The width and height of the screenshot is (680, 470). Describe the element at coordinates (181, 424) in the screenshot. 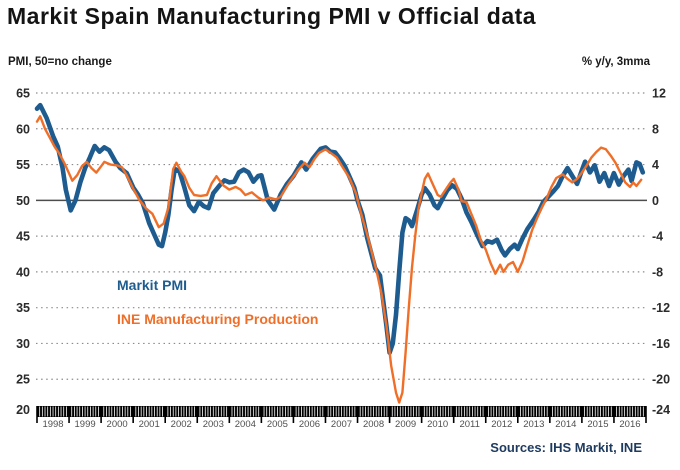

I see `svg-text: 2002` at that location.